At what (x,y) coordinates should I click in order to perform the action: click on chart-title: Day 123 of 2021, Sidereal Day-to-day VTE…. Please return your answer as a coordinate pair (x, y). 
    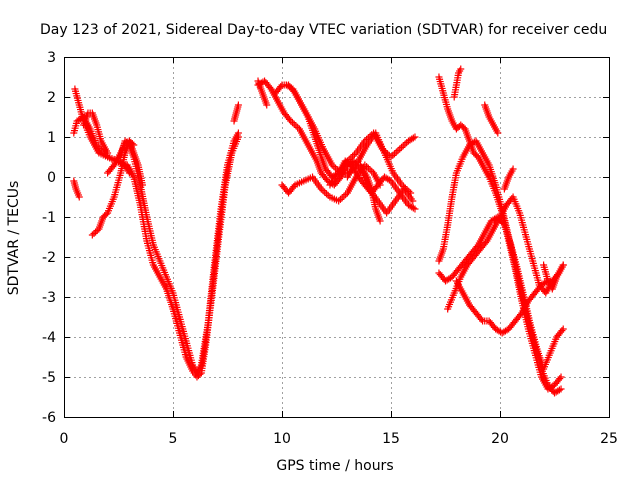
    Looking at the image, I should click on (323, 30).